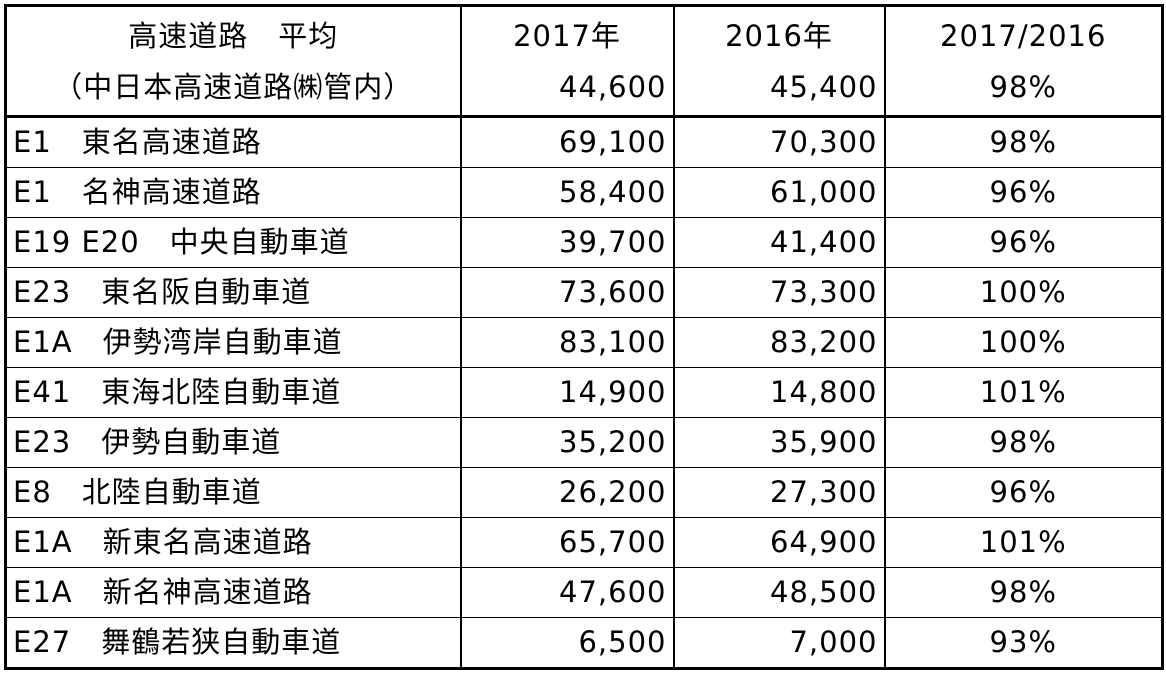  Describe the element at coordinates (779, 192) in the screenshot. I see `value-2016: 61,000` at that location.